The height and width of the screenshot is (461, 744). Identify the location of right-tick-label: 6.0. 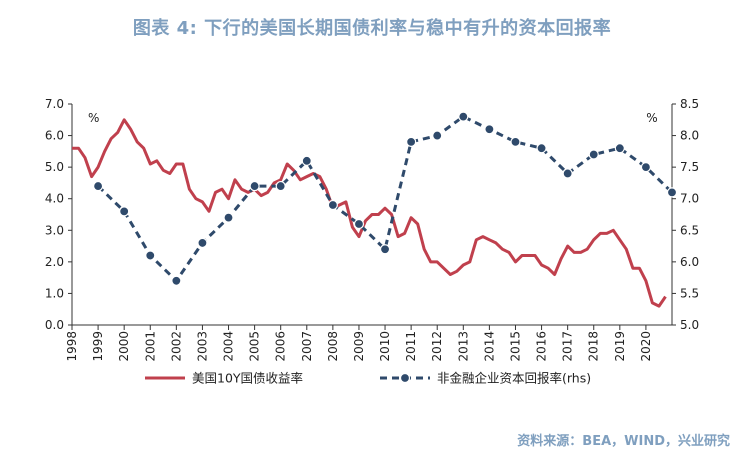
(689, 262).